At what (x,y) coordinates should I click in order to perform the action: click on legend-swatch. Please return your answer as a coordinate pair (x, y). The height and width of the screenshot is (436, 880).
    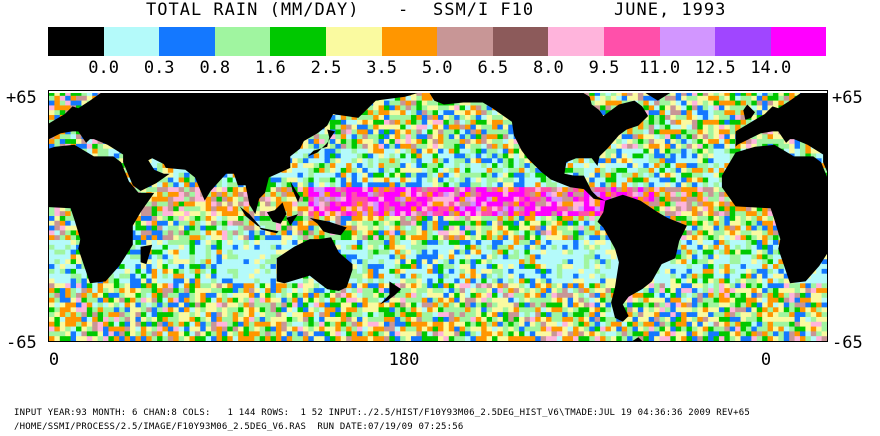
    Looking at the image, I should click on (465, 41).